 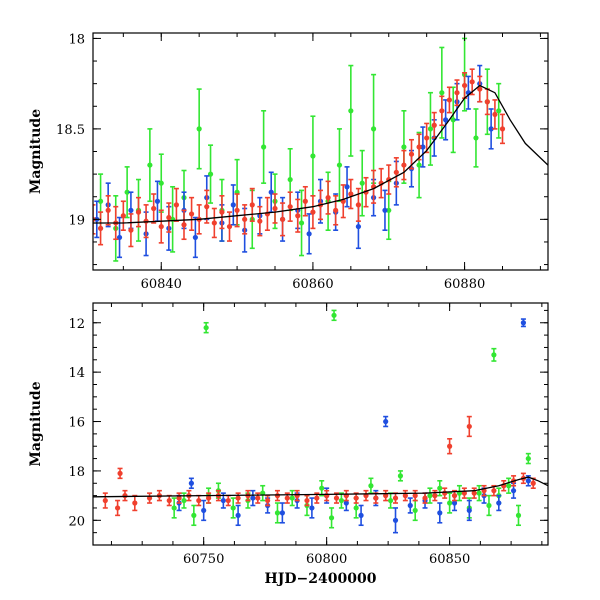 I want to click on x-tick-label: 60880, so click(x=464, y=284).